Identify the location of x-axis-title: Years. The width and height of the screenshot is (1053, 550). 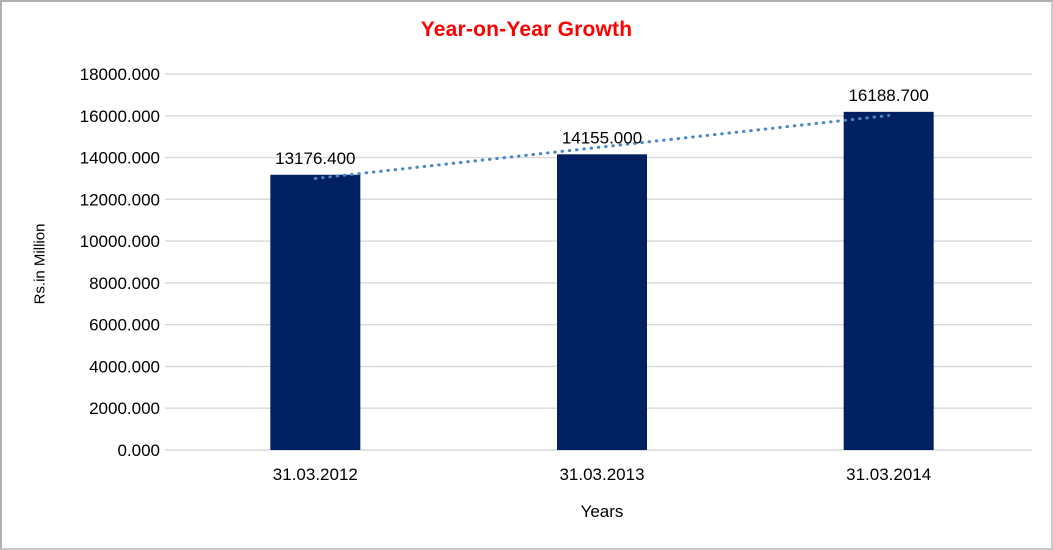
(602, 511).